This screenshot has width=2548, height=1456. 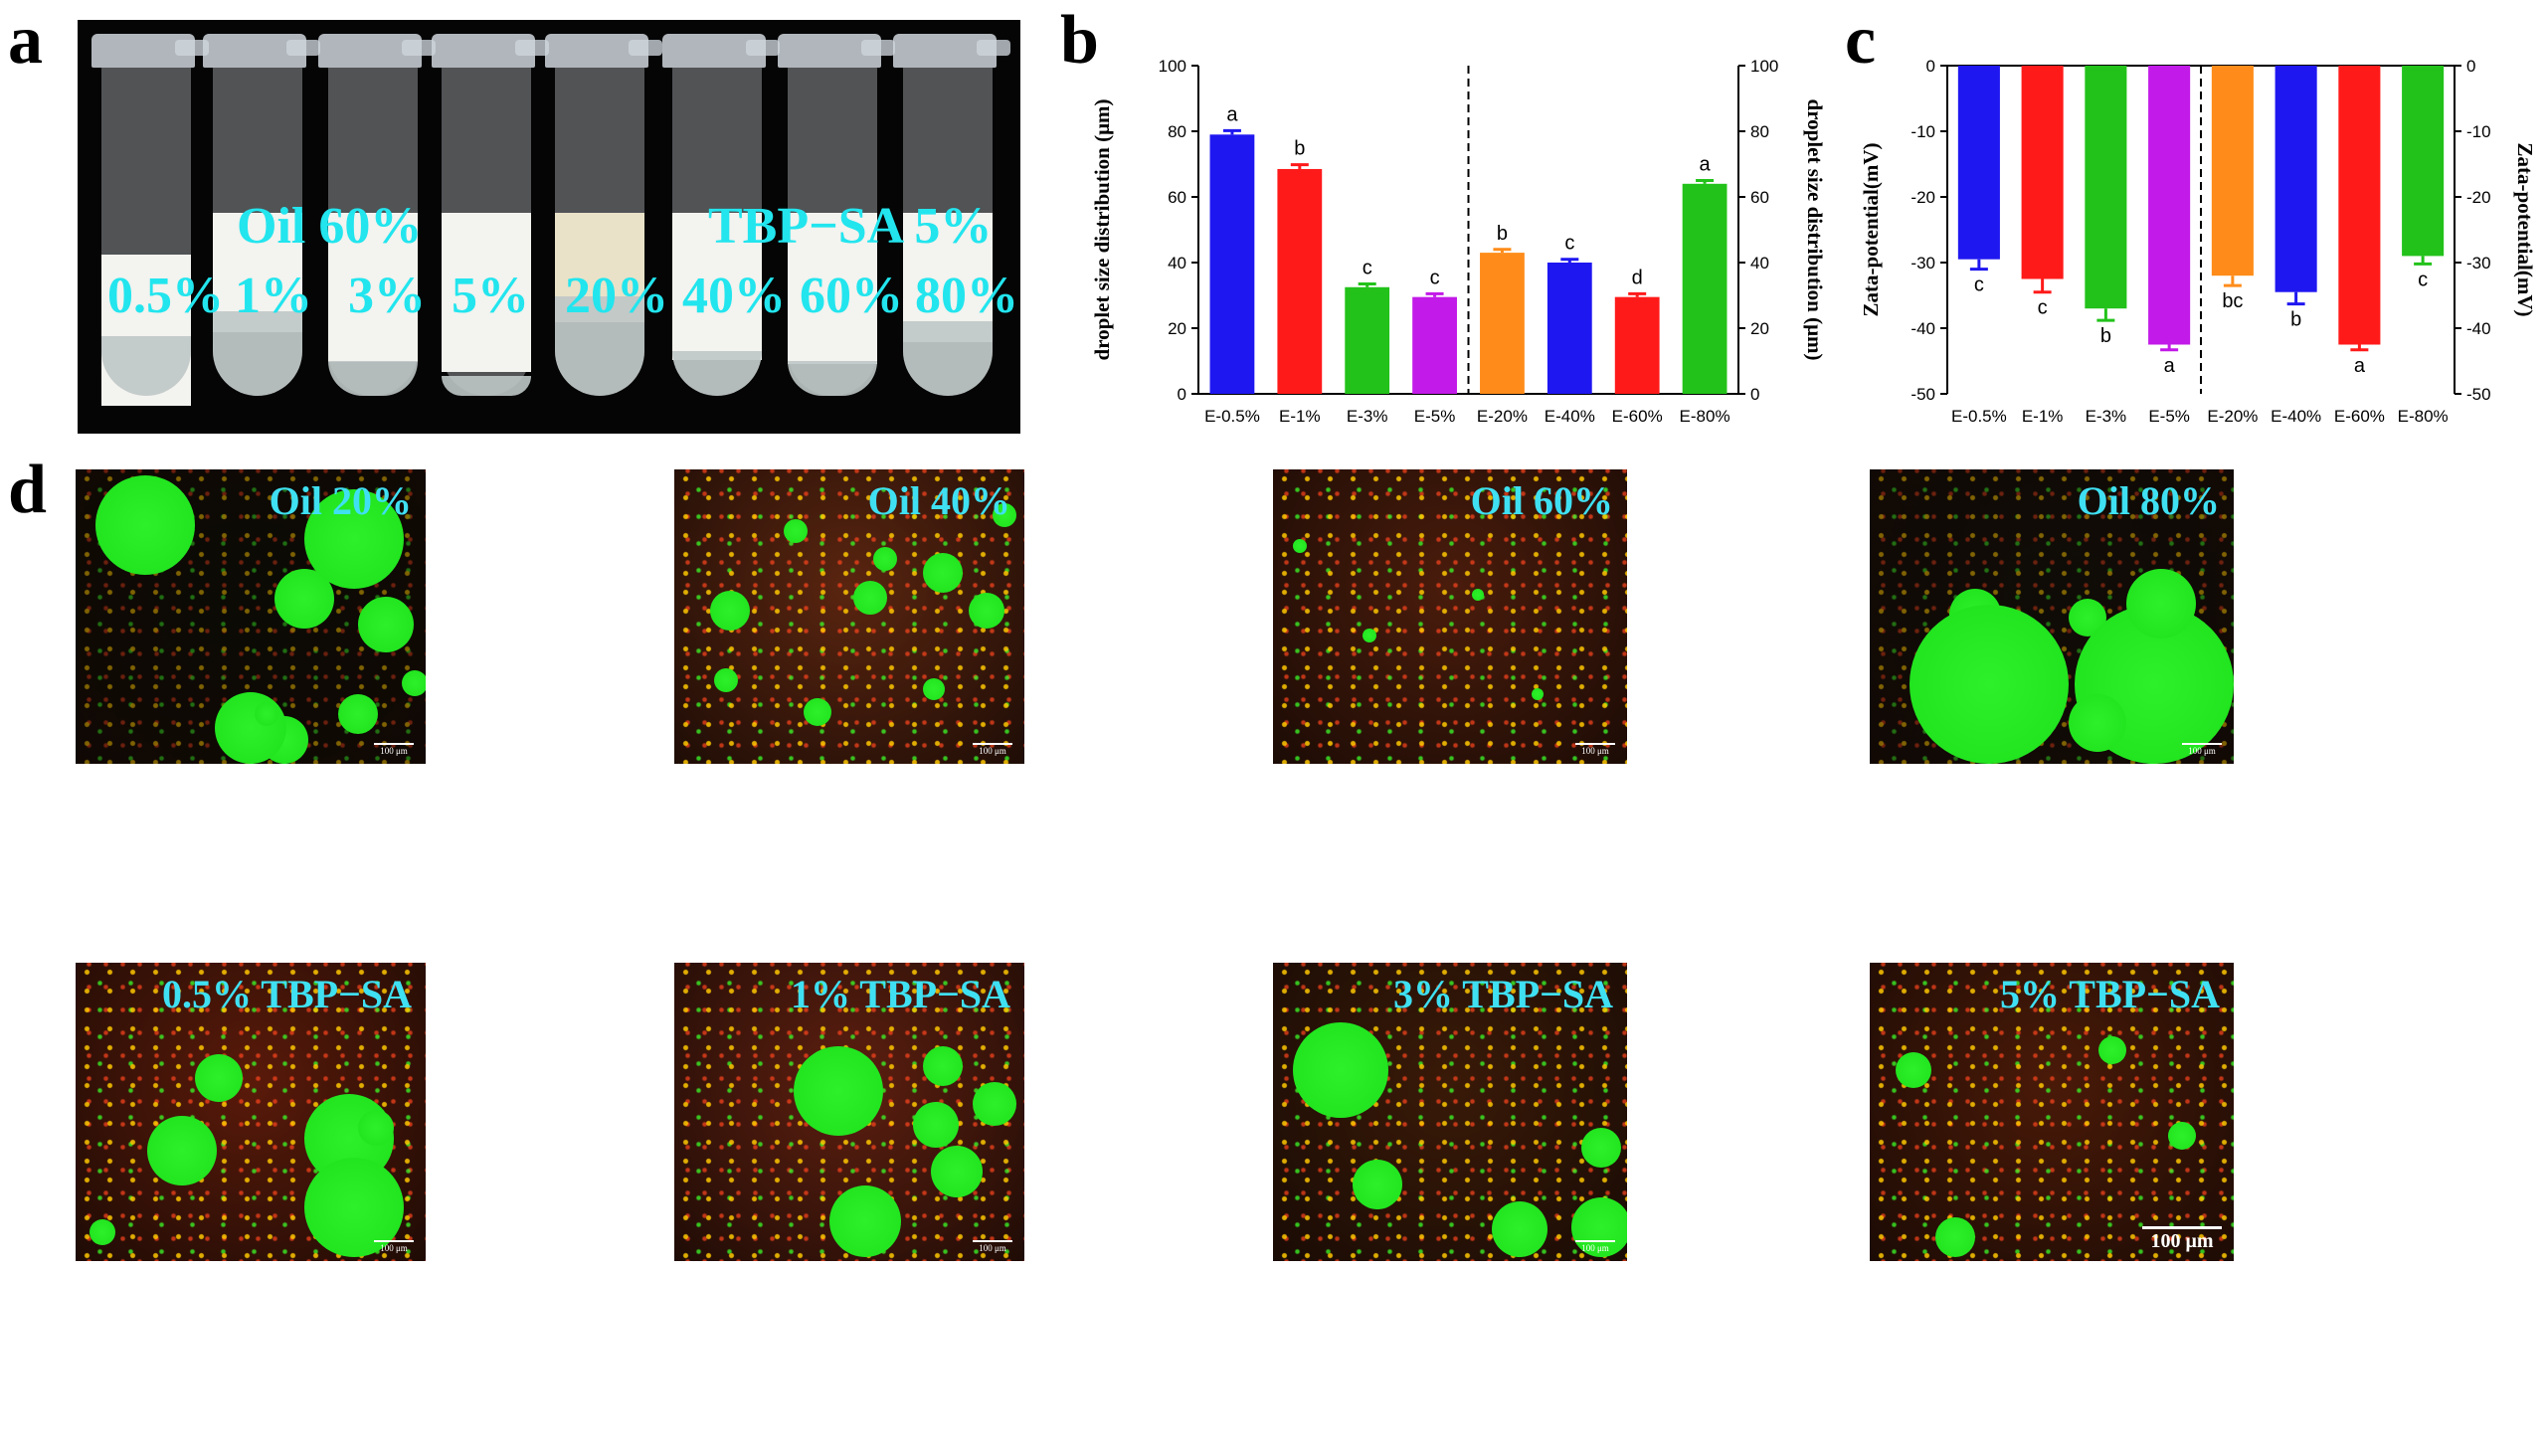 I want to click on y-tick-label-right: 80, so click(x=1759, y=131).